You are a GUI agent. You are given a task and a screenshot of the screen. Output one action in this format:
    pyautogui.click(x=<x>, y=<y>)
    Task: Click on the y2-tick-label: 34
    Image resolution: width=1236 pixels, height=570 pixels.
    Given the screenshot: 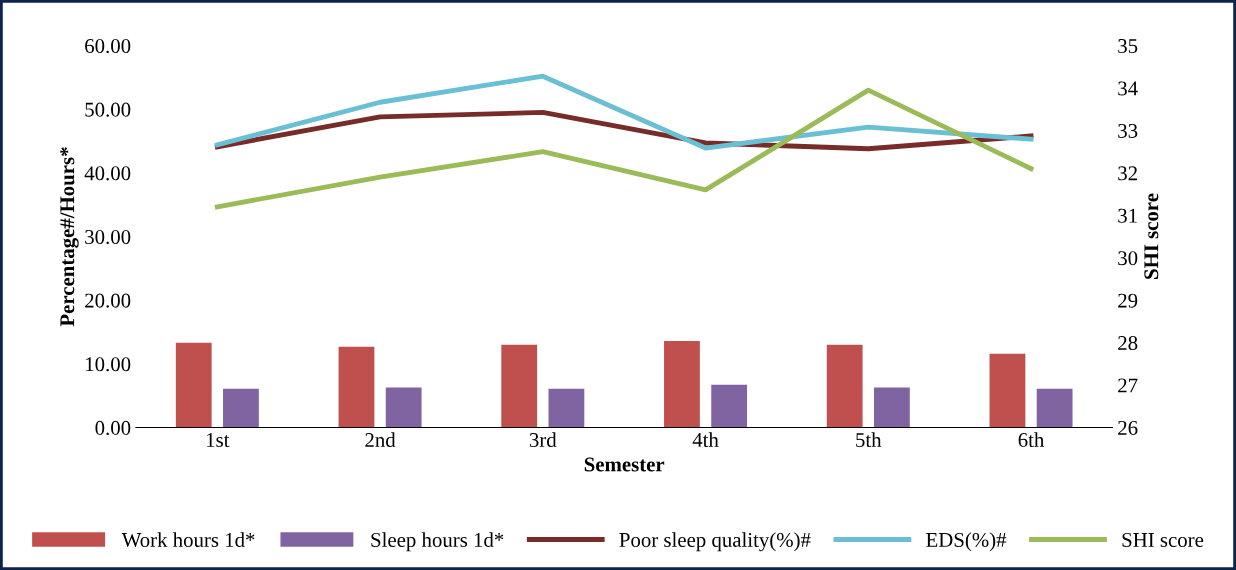 What is the action you would take?
    pyautogui.click(x=1128, y=88)
    